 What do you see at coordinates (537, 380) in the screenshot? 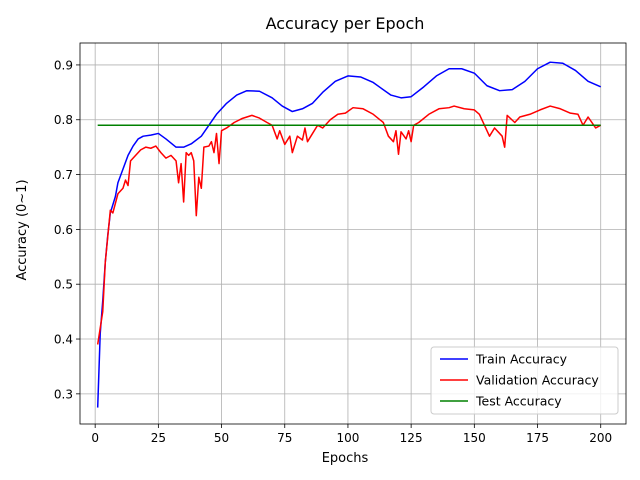
I see `legend-label-validation-accuracy: Validation Accuracy` at bounding box center [537, 380].